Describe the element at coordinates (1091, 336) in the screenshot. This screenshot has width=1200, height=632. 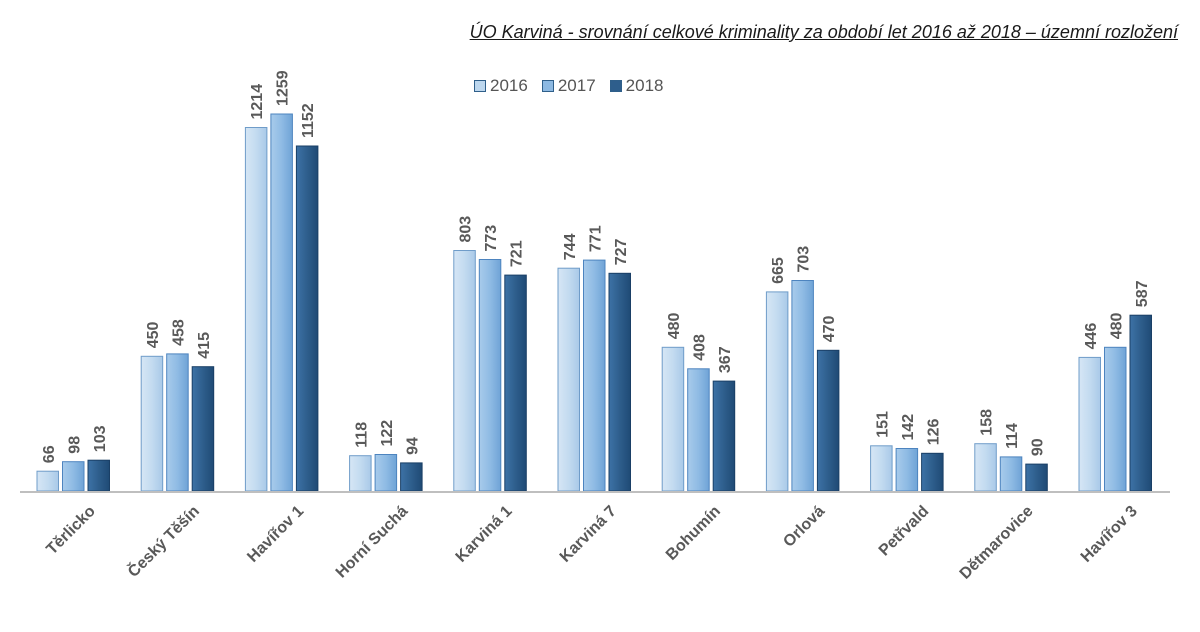
I see `value-label-2016-10: 446` at that location.